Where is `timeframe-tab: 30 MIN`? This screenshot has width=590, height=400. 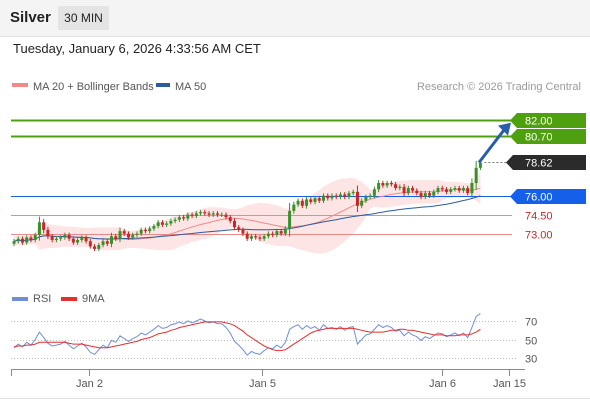
timeframe-tab: 30 MIN is located at coordinates (83, 18).